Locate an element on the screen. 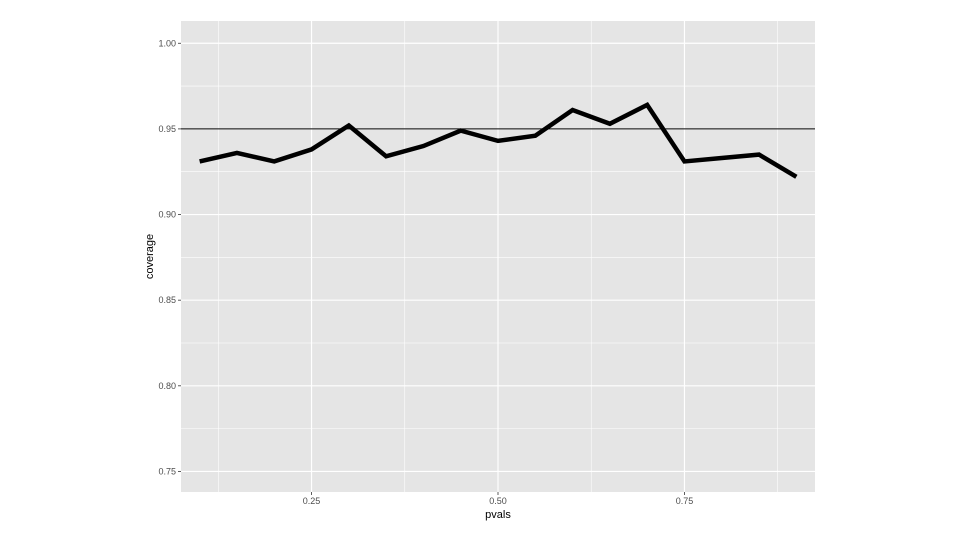 The image size is (960, 540). x-tick-label: 0.75 is located at coordinates (685, 501).